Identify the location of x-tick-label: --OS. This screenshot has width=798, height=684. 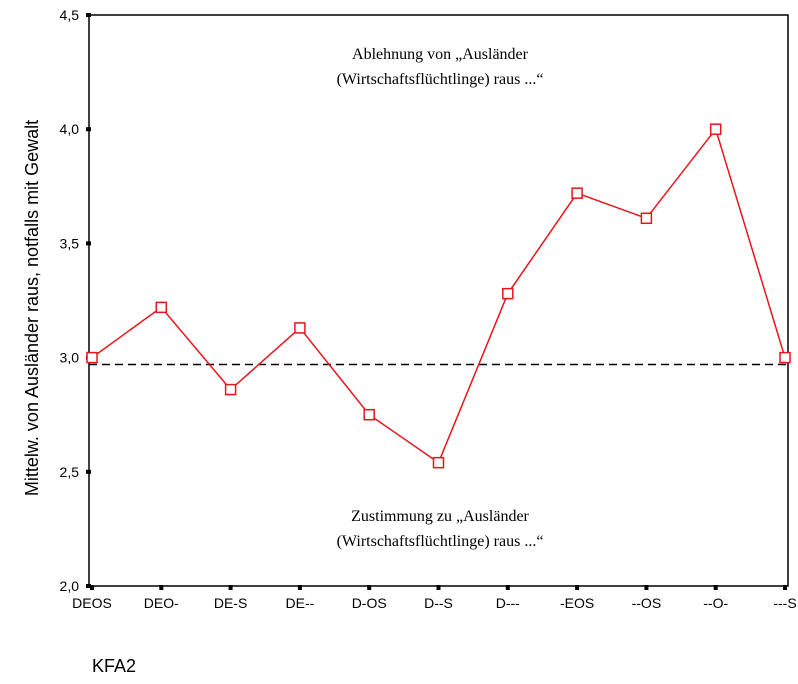
(647, 603).